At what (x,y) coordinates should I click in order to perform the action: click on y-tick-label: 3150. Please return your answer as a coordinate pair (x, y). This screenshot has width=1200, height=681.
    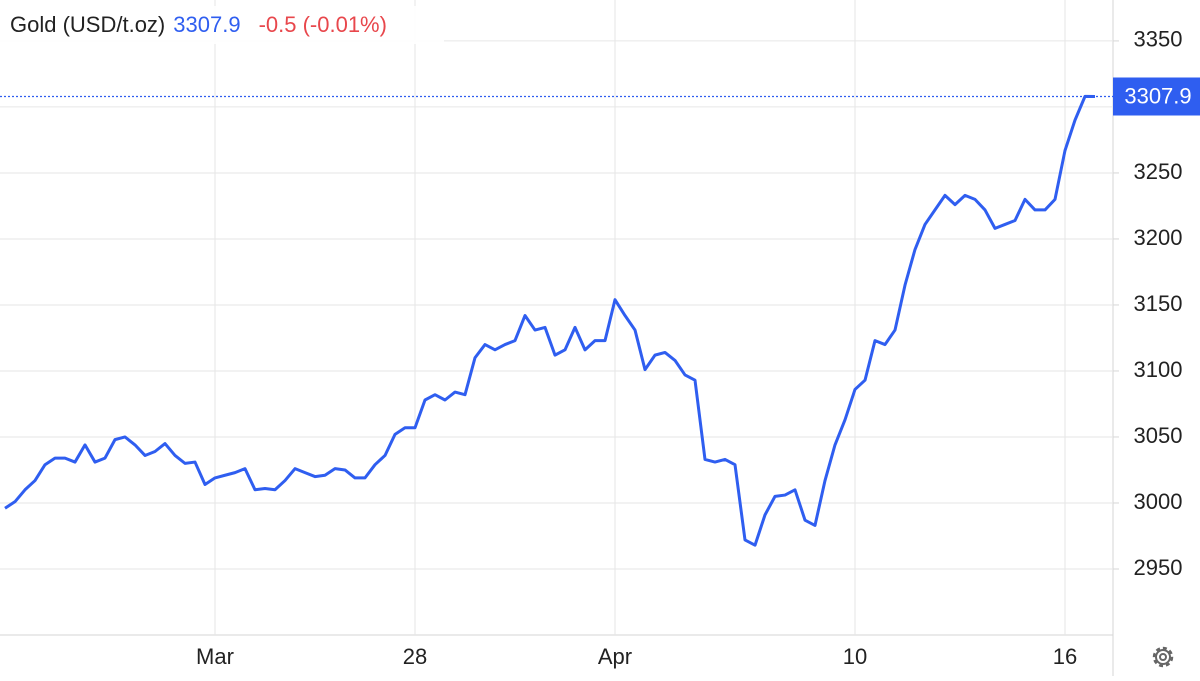
    Looking at the image, I should click on (1158, 303).